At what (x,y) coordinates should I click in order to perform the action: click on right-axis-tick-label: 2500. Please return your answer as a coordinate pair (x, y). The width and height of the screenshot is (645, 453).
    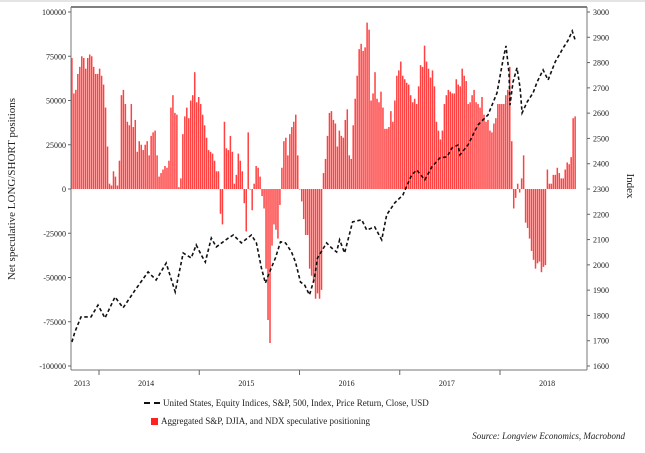
    Looking at the image, I should click on (601, 138).